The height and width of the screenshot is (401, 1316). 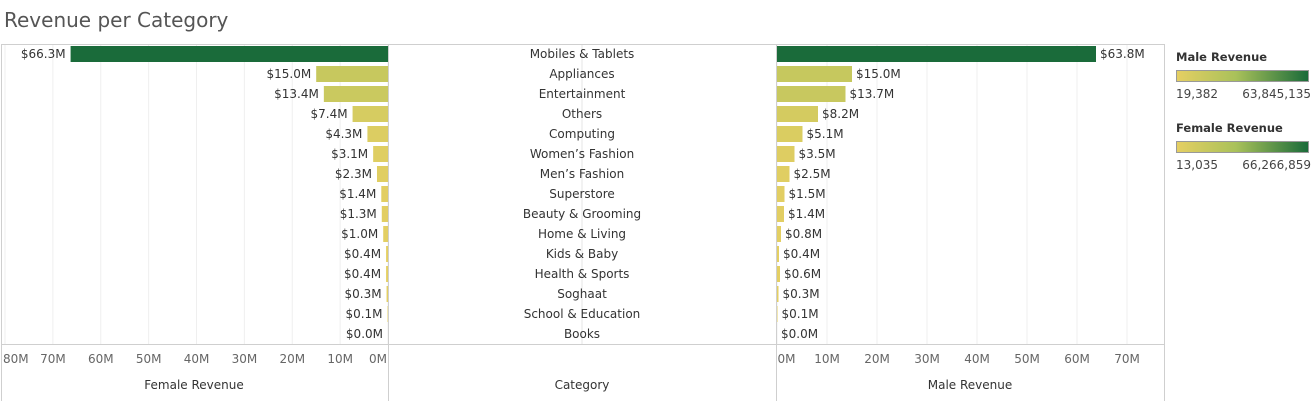 What do you see at coordinates (359, 234) in the screenshot?
I see `female-value-label: $1.0M` at bounding box center [359, 234].